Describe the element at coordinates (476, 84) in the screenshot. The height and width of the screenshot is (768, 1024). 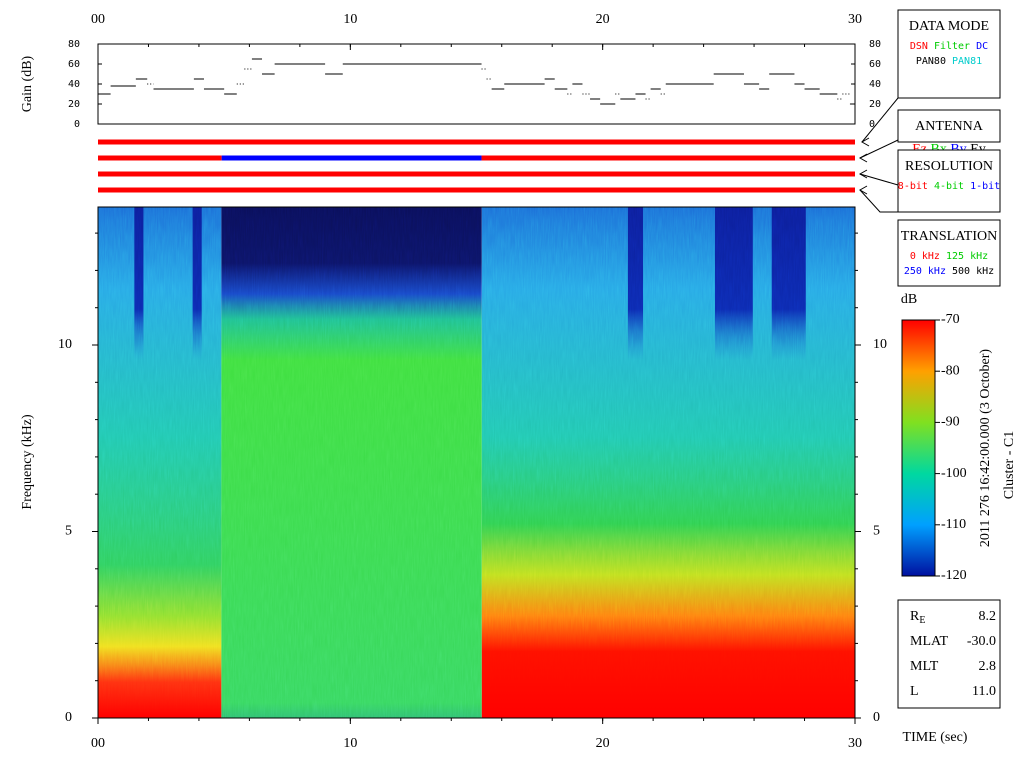
I see `plot-frame` at that location.